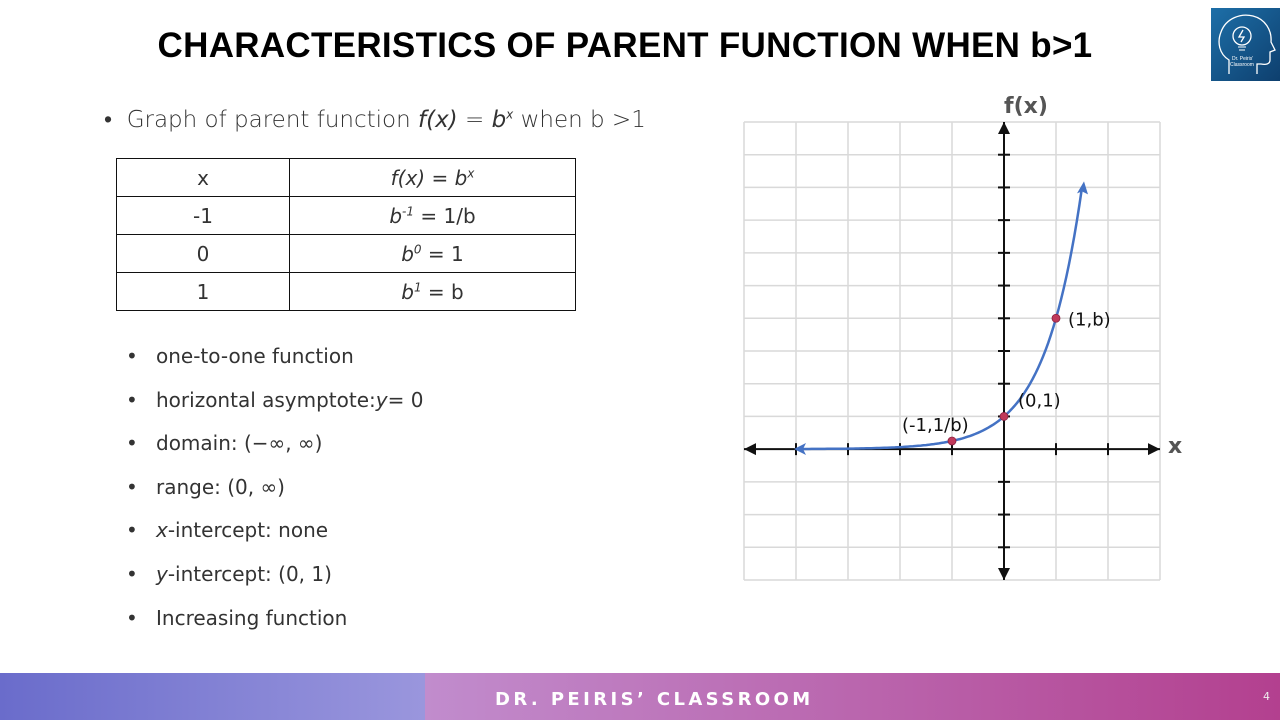 The width and height of the screenshot is (1280, 720). What do you see at coordinates (940, 319) in the screenshot?
I see `function-curve` at bounding box center [940, 319].